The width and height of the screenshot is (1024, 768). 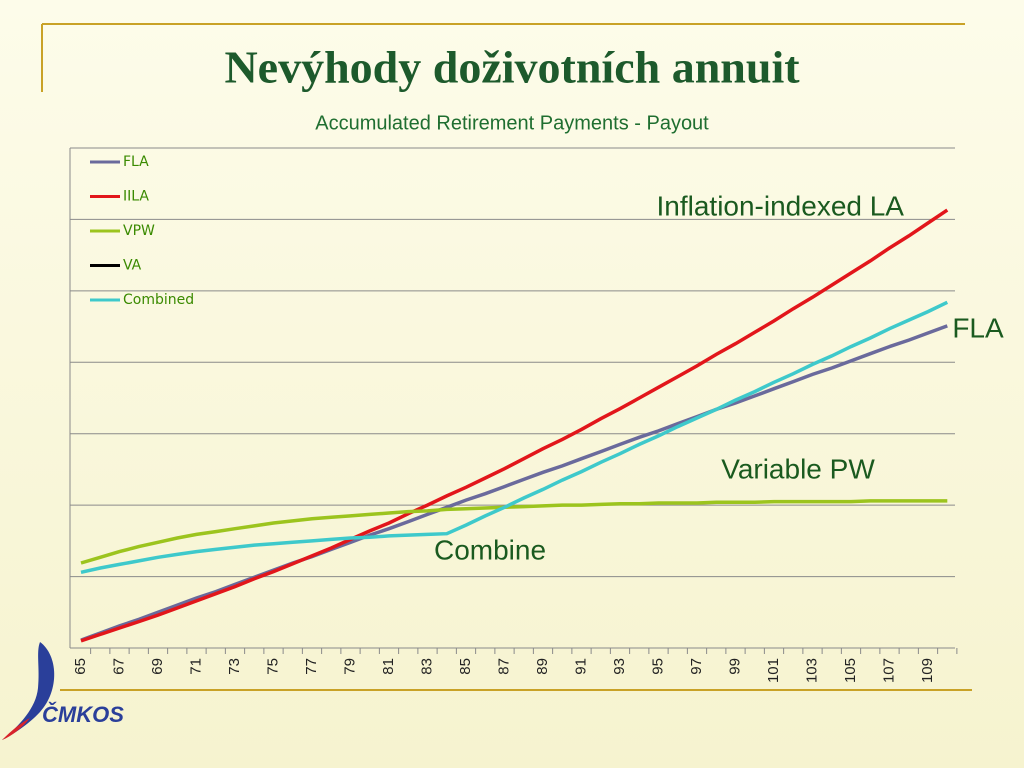 I want to click on x-tick-label: 87, so click(x=503, y=666).